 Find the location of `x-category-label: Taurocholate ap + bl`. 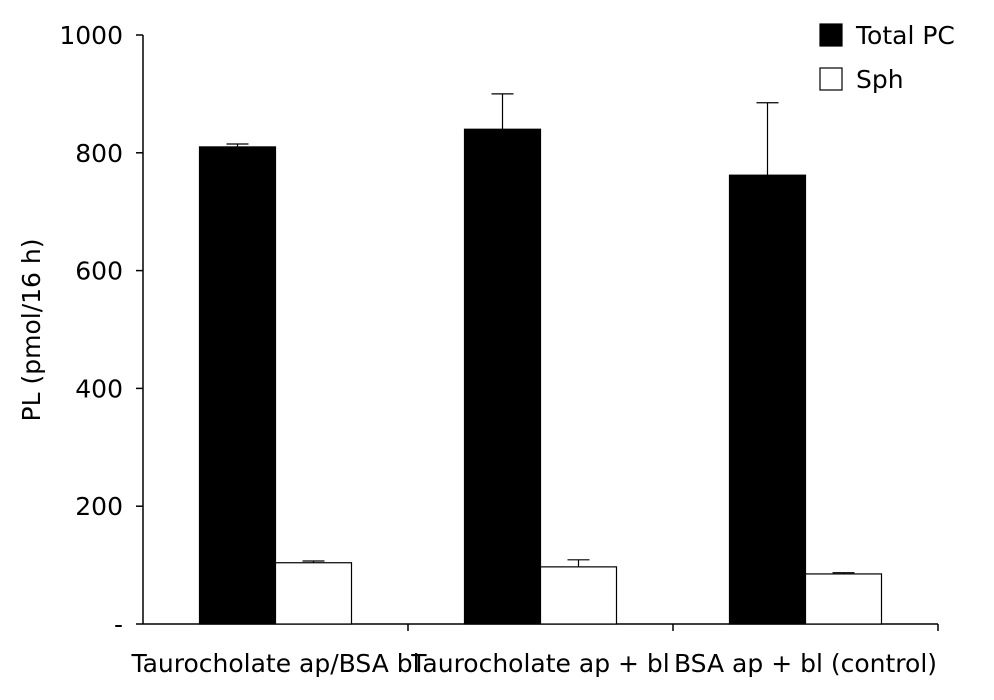

x-category-label: Taurocholate ap + bl is located at coordinates (539, 663).